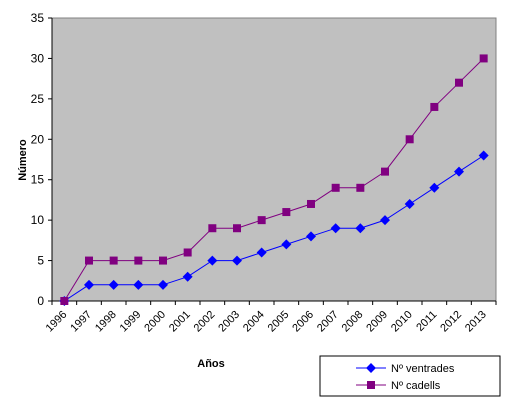  What do you see at coordinates (180, 322) in the screenshot?
I see `x-tick-label: 2001` at bounding box center [180, 322].